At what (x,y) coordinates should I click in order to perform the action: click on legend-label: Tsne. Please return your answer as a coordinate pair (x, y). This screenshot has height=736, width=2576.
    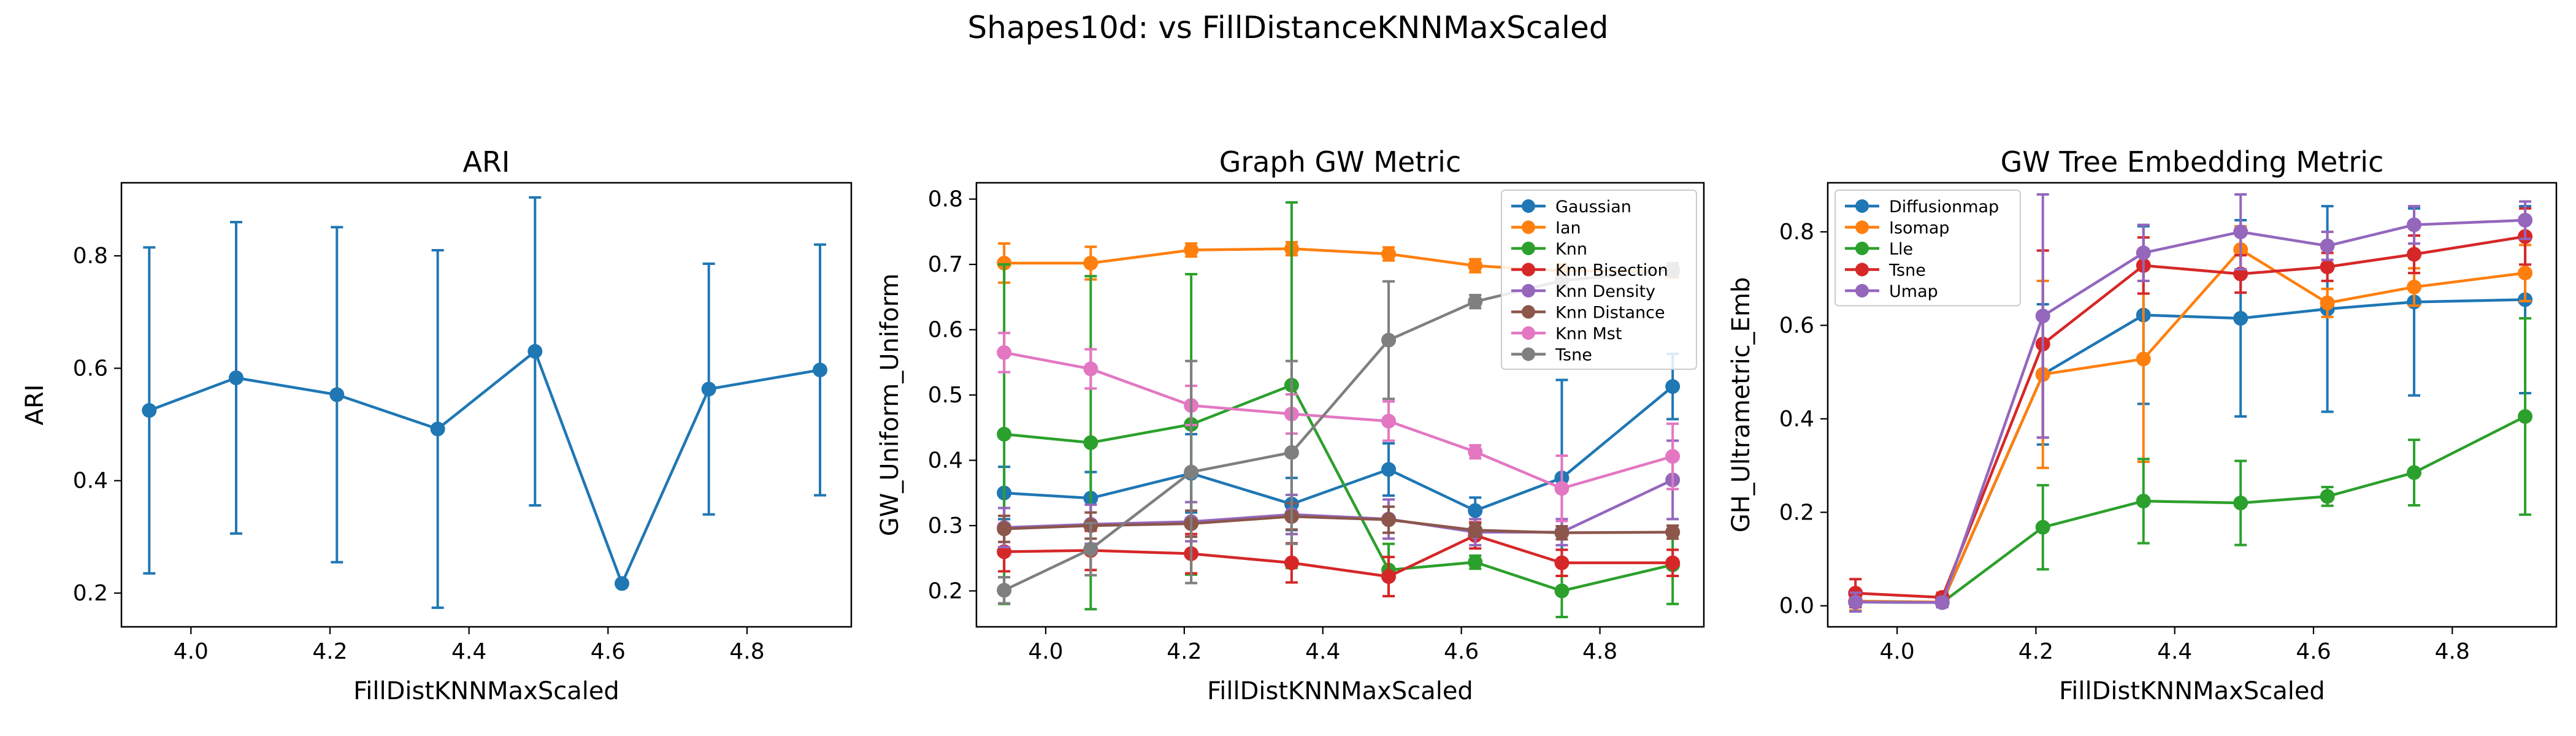
    Looking at the image, I should click on (1573, 355).